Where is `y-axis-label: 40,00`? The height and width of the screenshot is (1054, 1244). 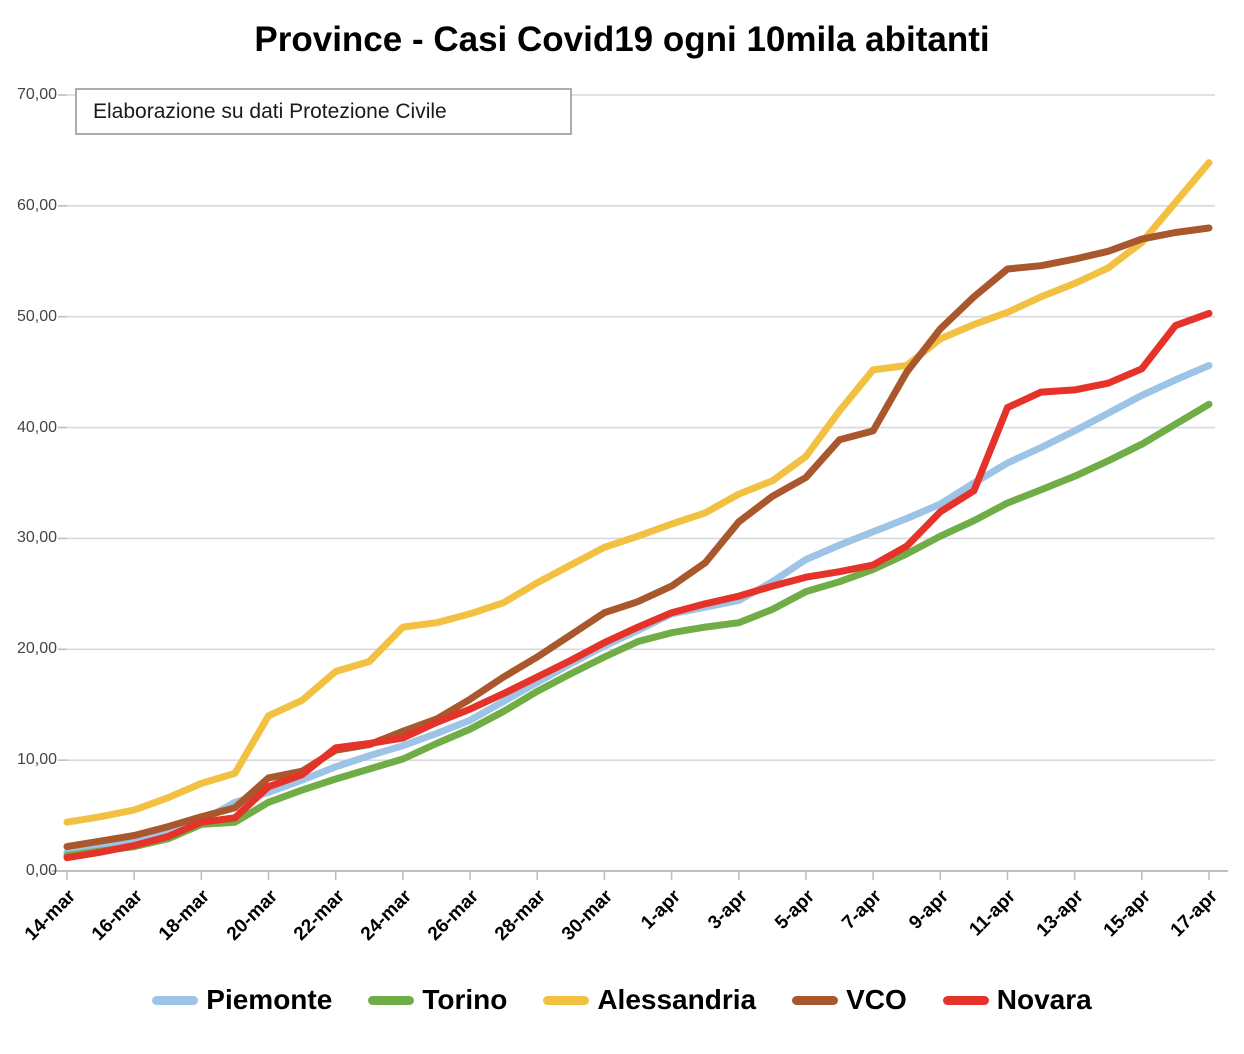 y-axis-label: 40,00 is located at coordinates (36, 427).